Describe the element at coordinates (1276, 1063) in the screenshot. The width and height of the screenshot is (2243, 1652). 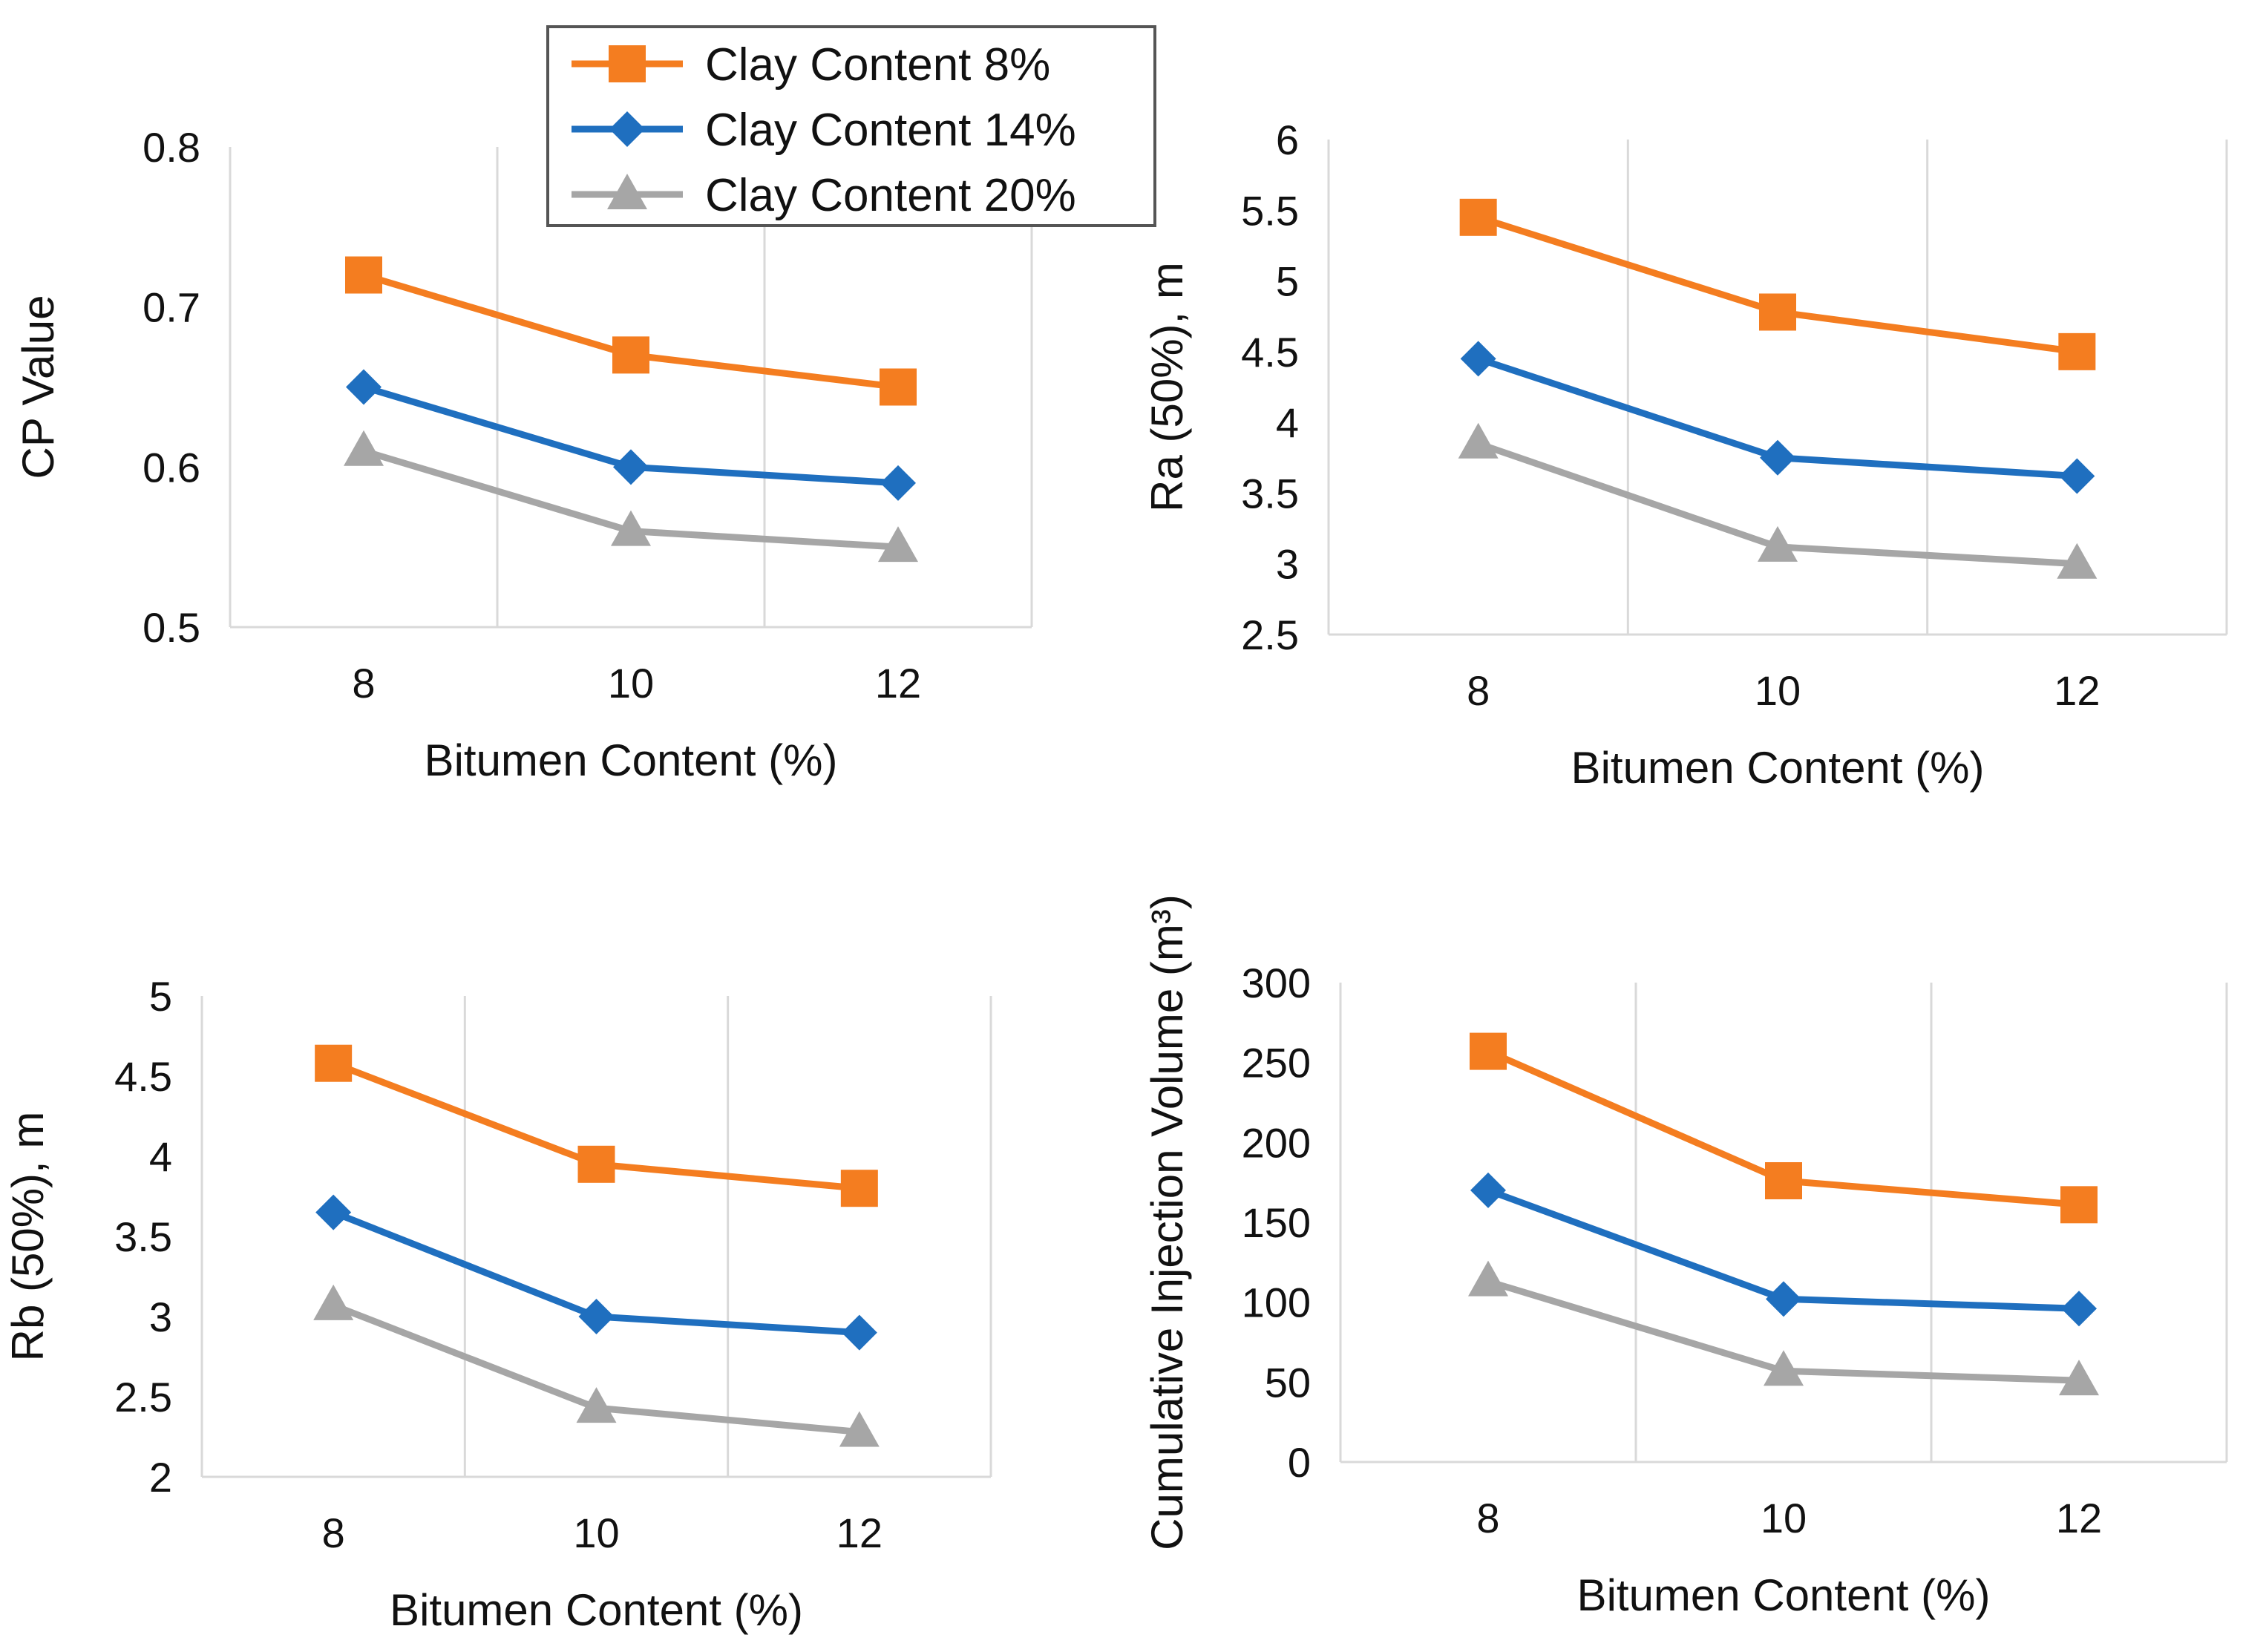
I see `y-tick-label: 250` at that location.